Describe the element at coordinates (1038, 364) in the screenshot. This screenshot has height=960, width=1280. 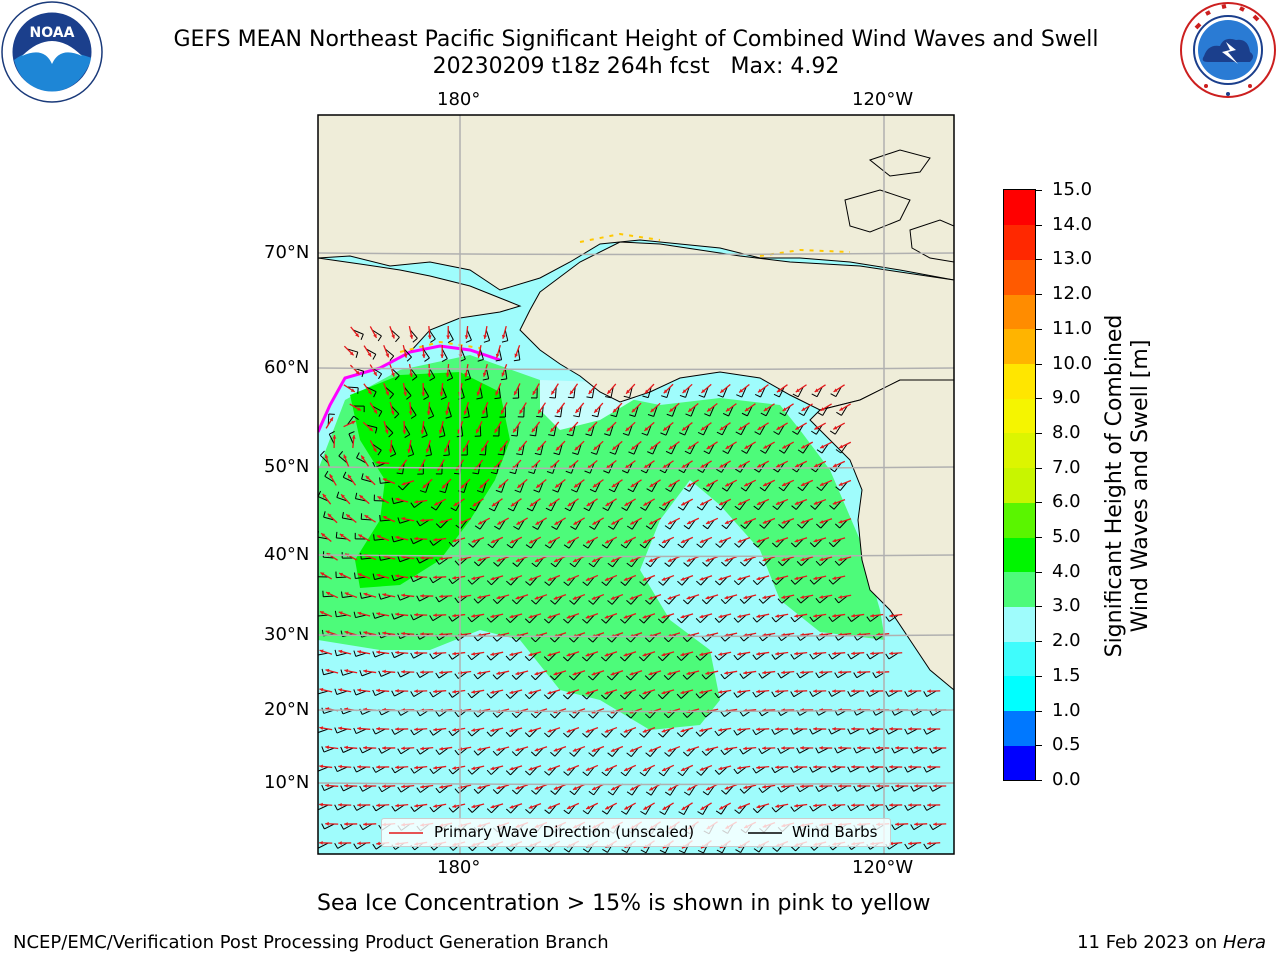
I see `colorbar-tick-mark` at that location.